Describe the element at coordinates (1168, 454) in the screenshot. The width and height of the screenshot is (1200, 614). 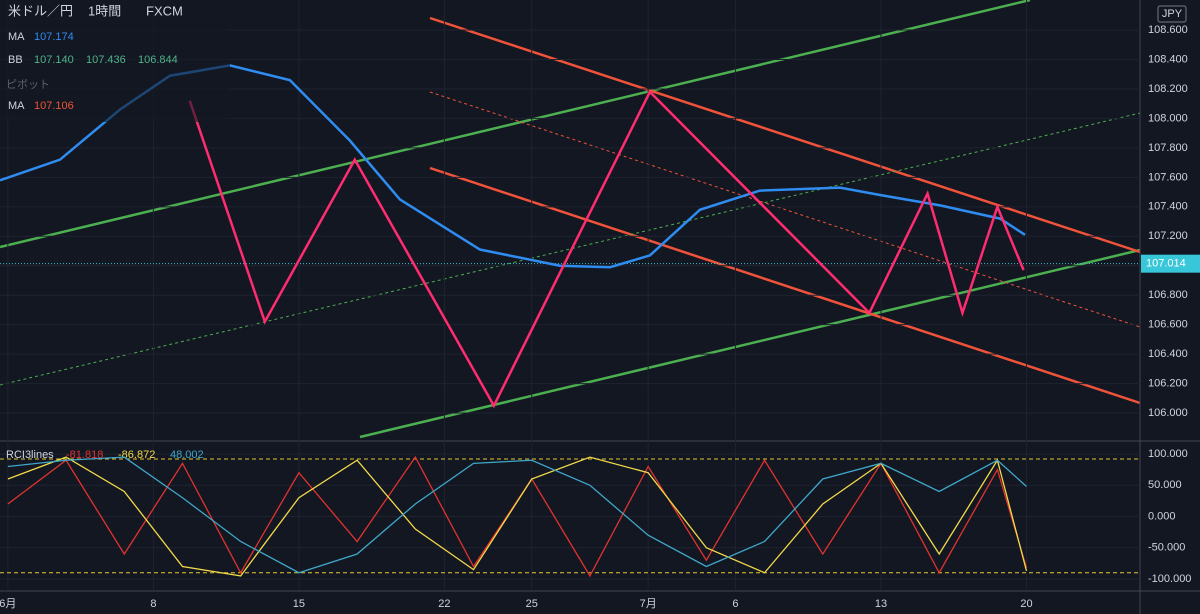
I see `y-tick-label: 100.000` at that location.